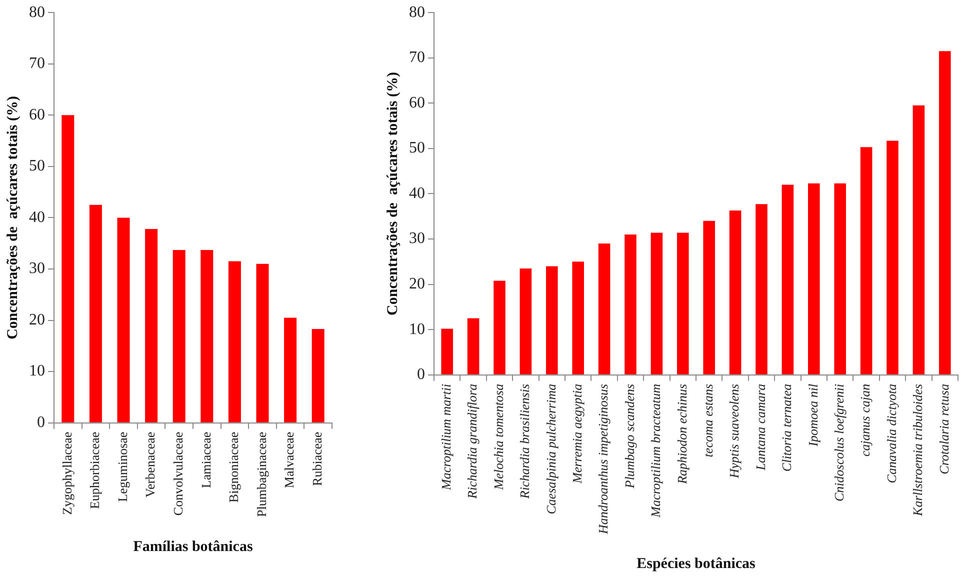  Describe the element at coordinates (524, 442) in the screenshot. I see `x-tick-label: Richardia brasiliensis` at that location.